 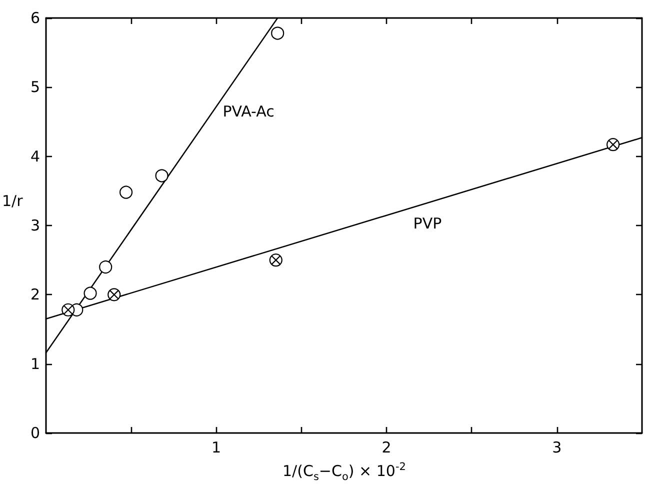 What do you see at coordinates (387, 447) in the screenshot?
I see `x-tick-label: 2` at bounding box center [387, 447].